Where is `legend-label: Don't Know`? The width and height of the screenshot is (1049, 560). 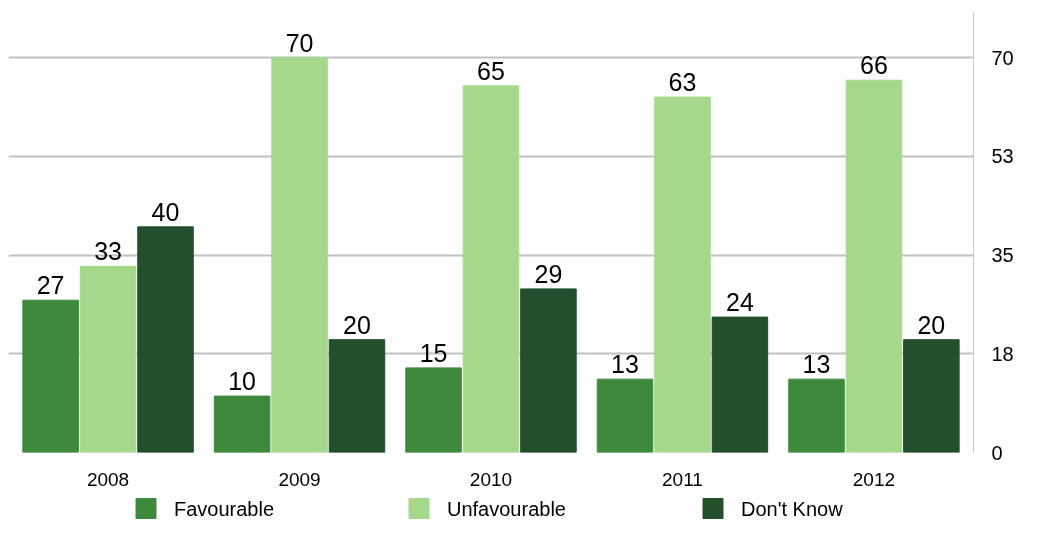 legend-label: Don't Know is located at coordinates (792, 508).